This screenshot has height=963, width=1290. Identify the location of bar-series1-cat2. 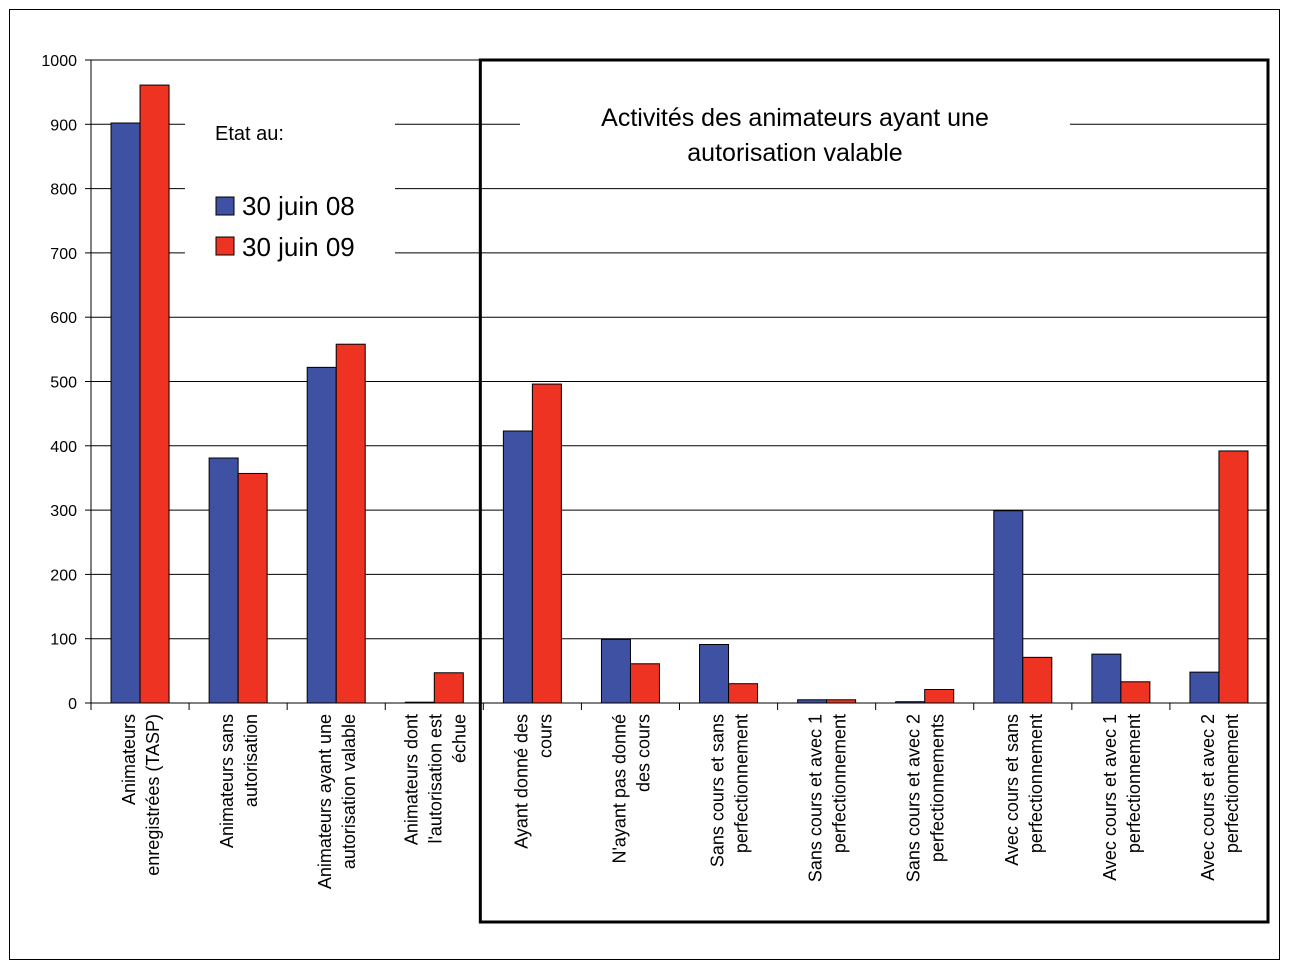
(350, 523).